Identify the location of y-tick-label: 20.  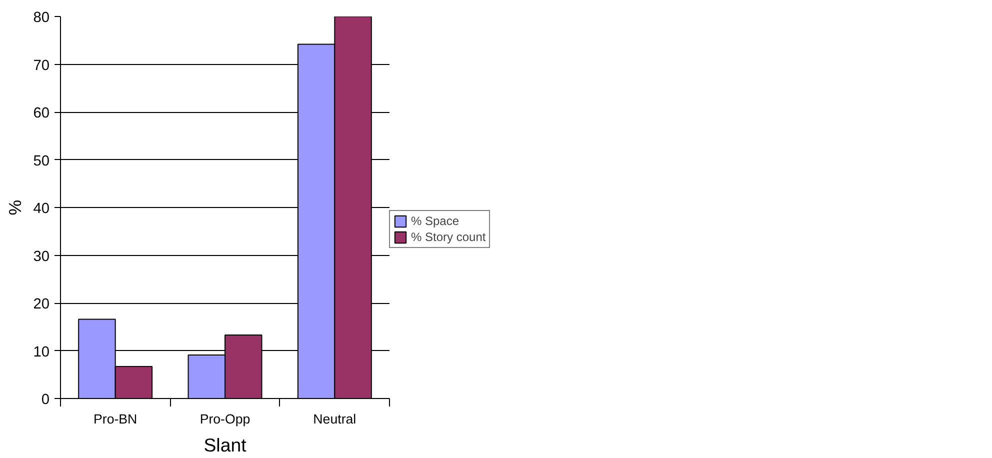
(41, 304).